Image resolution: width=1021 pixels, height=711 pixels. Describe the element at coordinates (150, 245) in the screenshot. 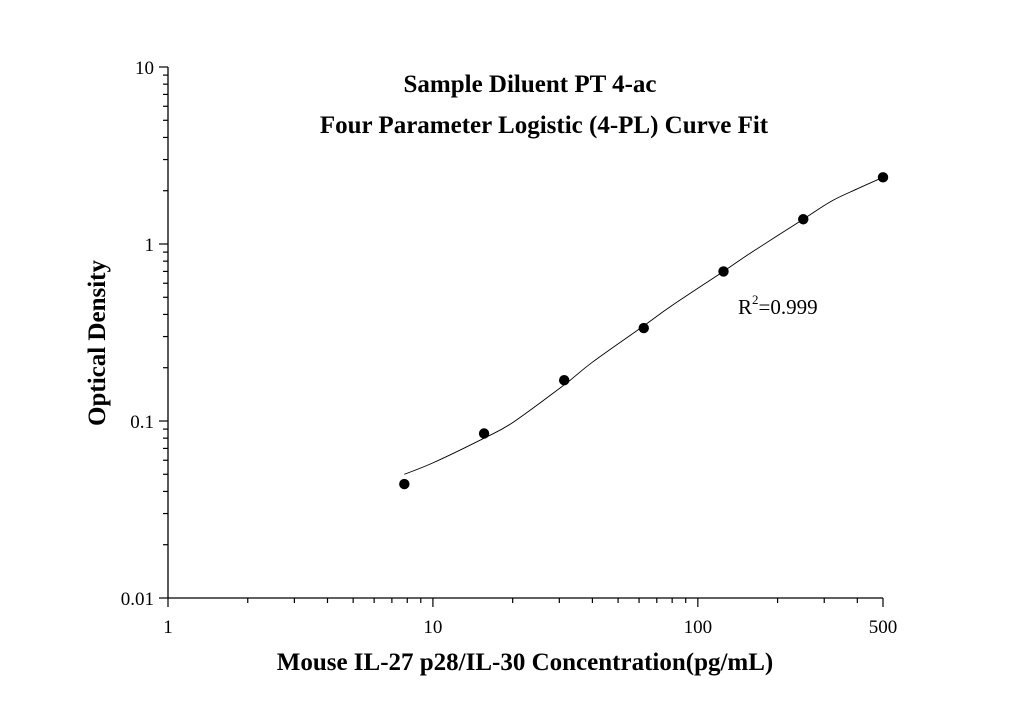

I see `y-tick-label: 1` at that location.